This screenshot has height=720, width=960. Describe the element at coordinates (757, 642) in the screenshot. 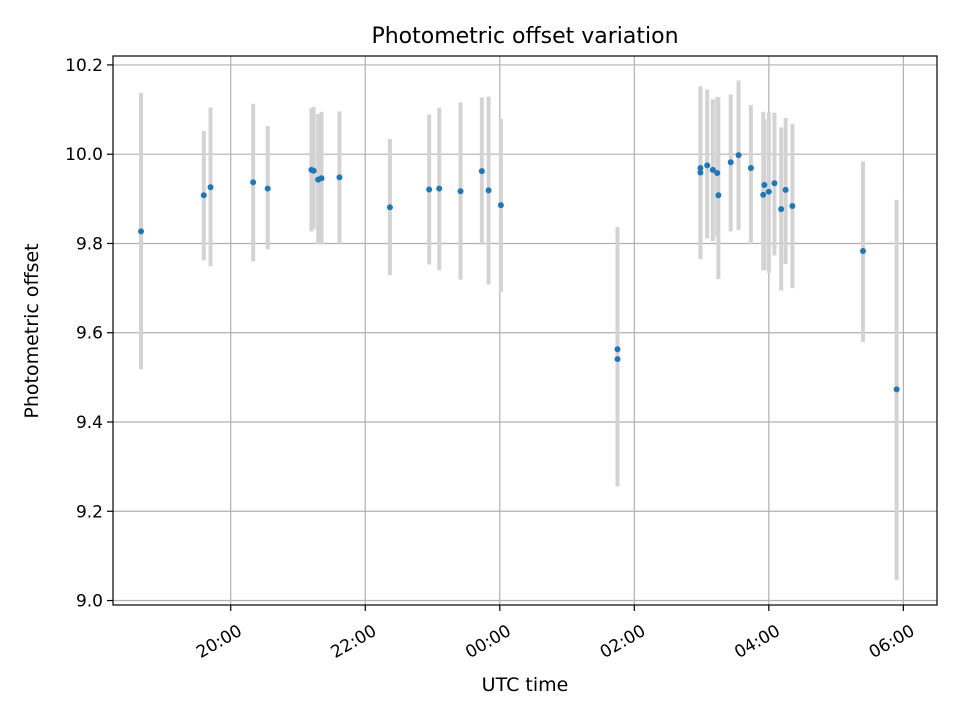

I see `x-tick-label: 04:00` at that location.